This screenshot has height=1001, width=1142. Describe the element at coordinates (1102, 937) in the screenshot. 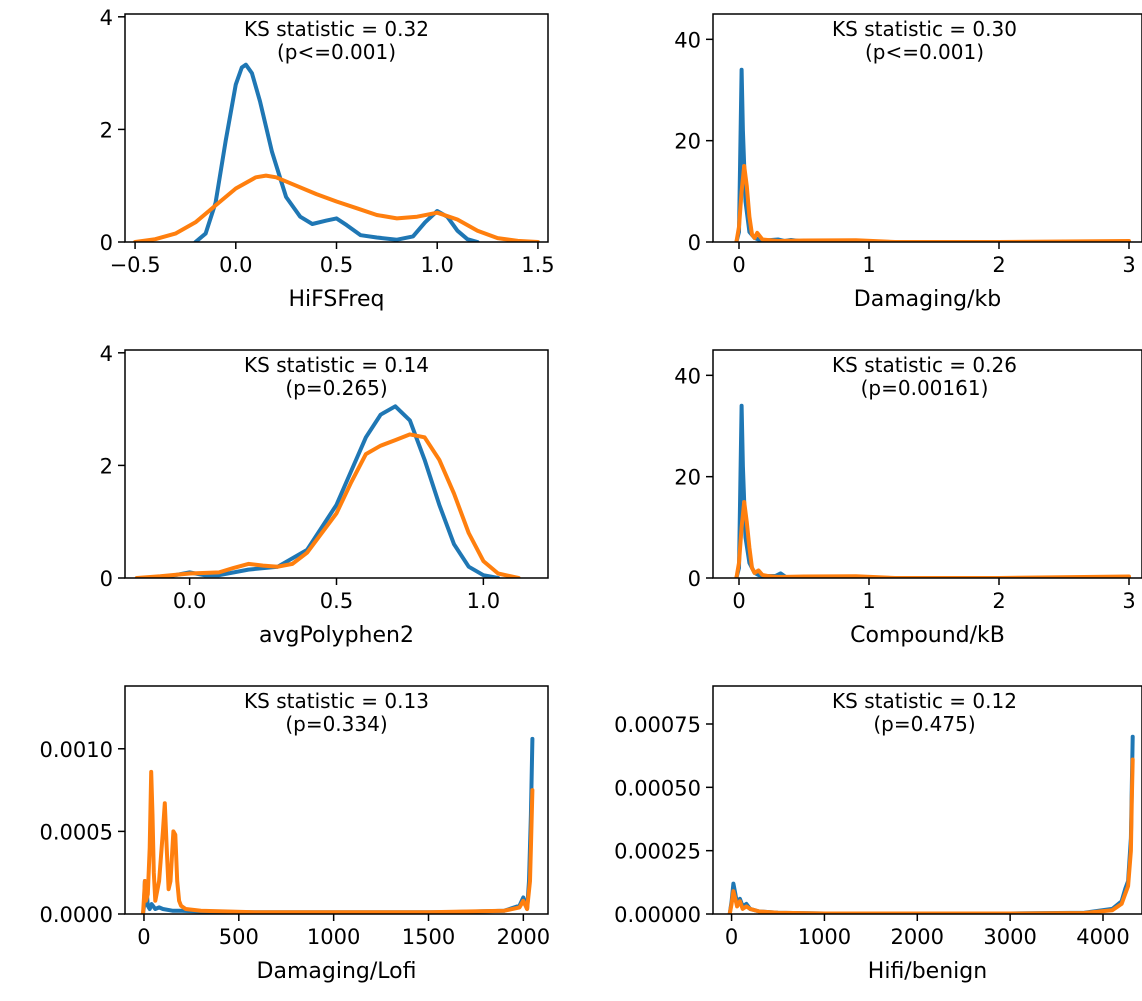

I see `x-tick-label: 4000` at that location.